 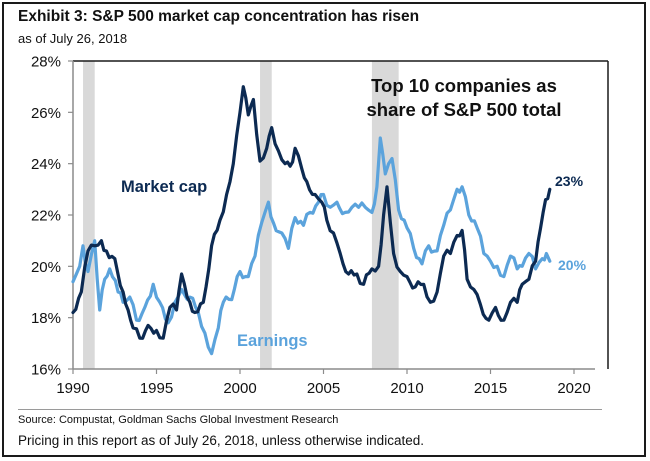 I want to click on market-cap-series-label: Market cap, so click(x=164, y=187).